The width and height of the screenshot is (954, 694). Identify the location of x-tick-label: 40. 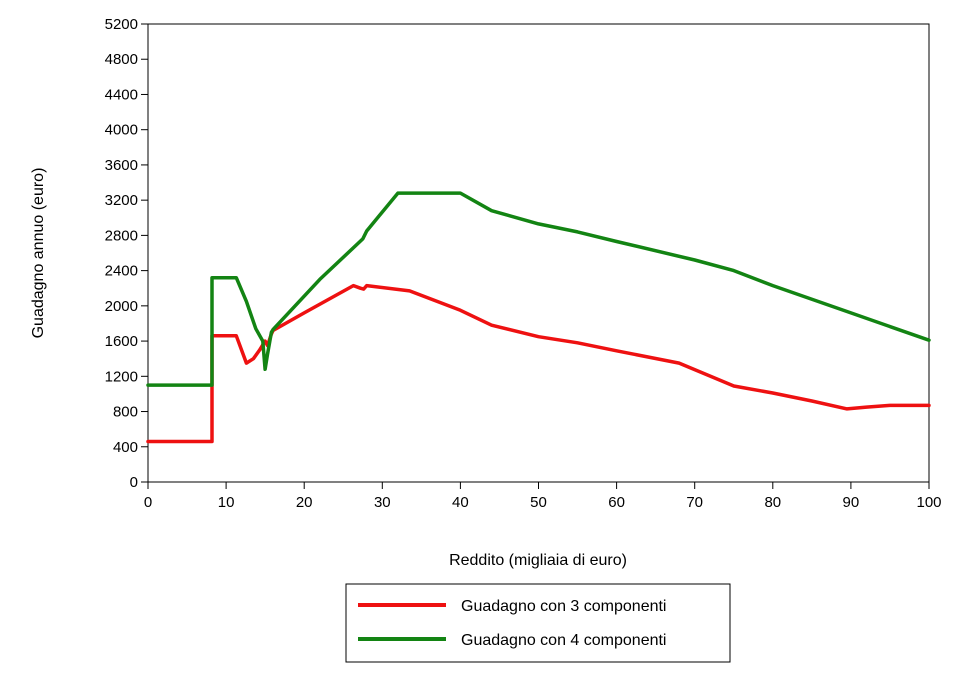
(460, 502).